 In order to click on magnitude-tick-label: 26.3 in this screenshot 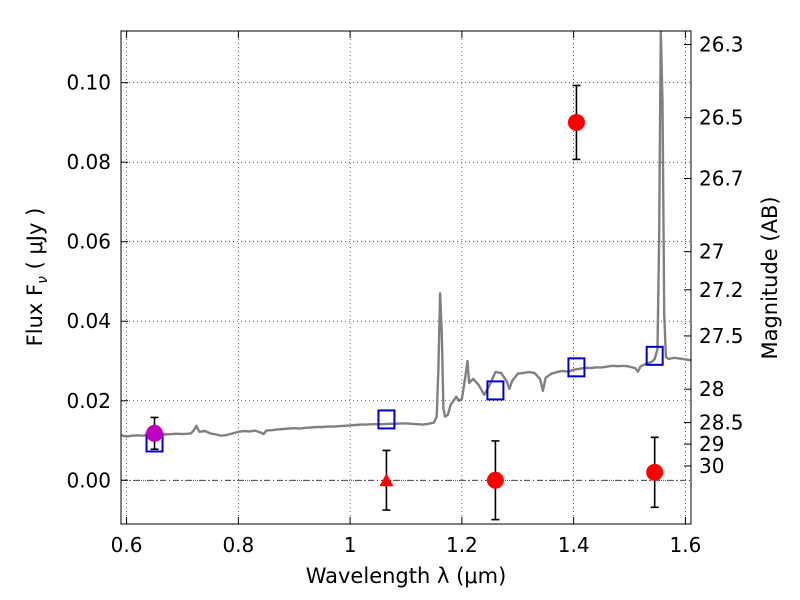, I will do `click(721, 45)`.